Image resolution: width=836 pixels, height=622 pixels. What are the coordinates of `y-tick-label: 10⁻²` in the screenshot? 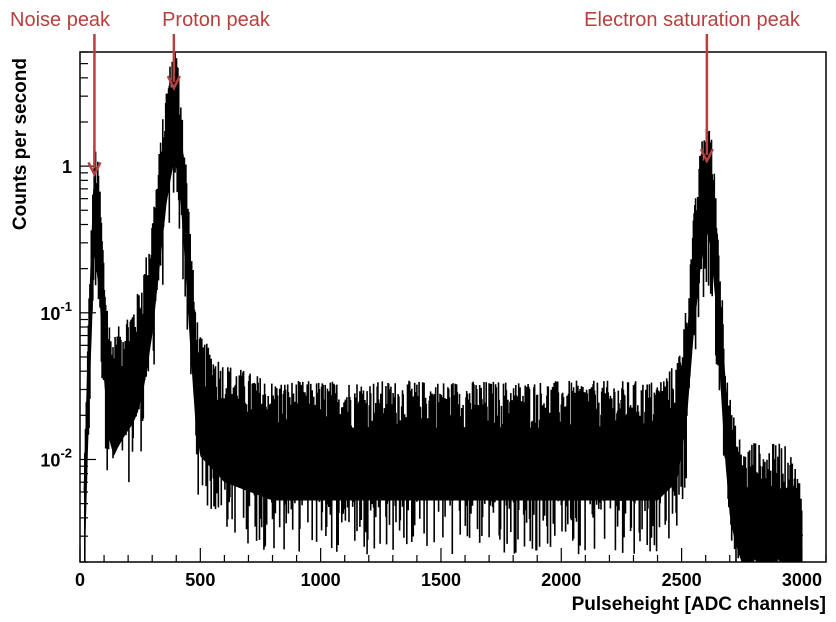 It's located at (56, 457).